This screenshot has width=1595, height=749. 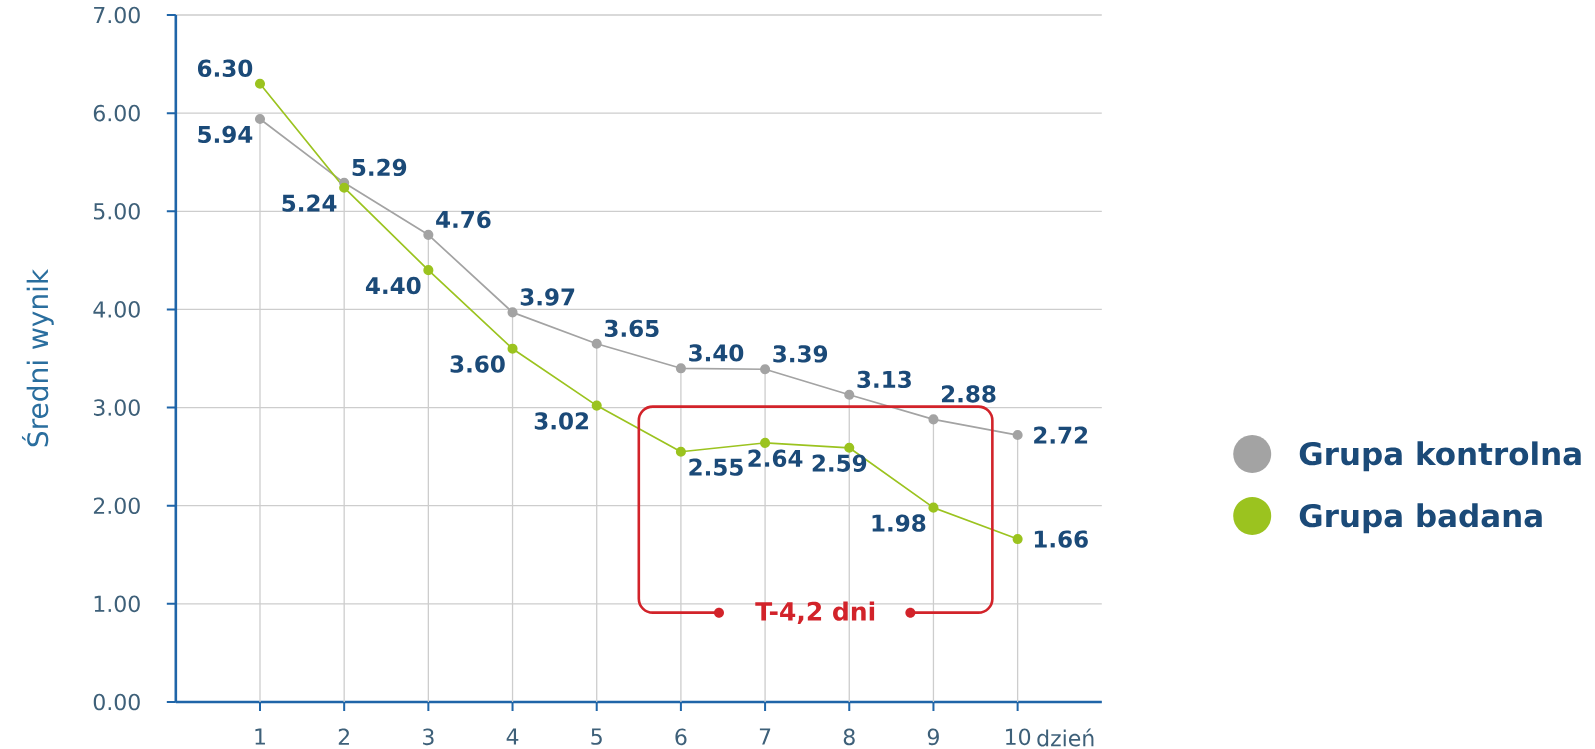 What do you see at coordinates (884, 379) in the screenshot?
I see `data-label: 3.13` at bounding box center [884, 379].